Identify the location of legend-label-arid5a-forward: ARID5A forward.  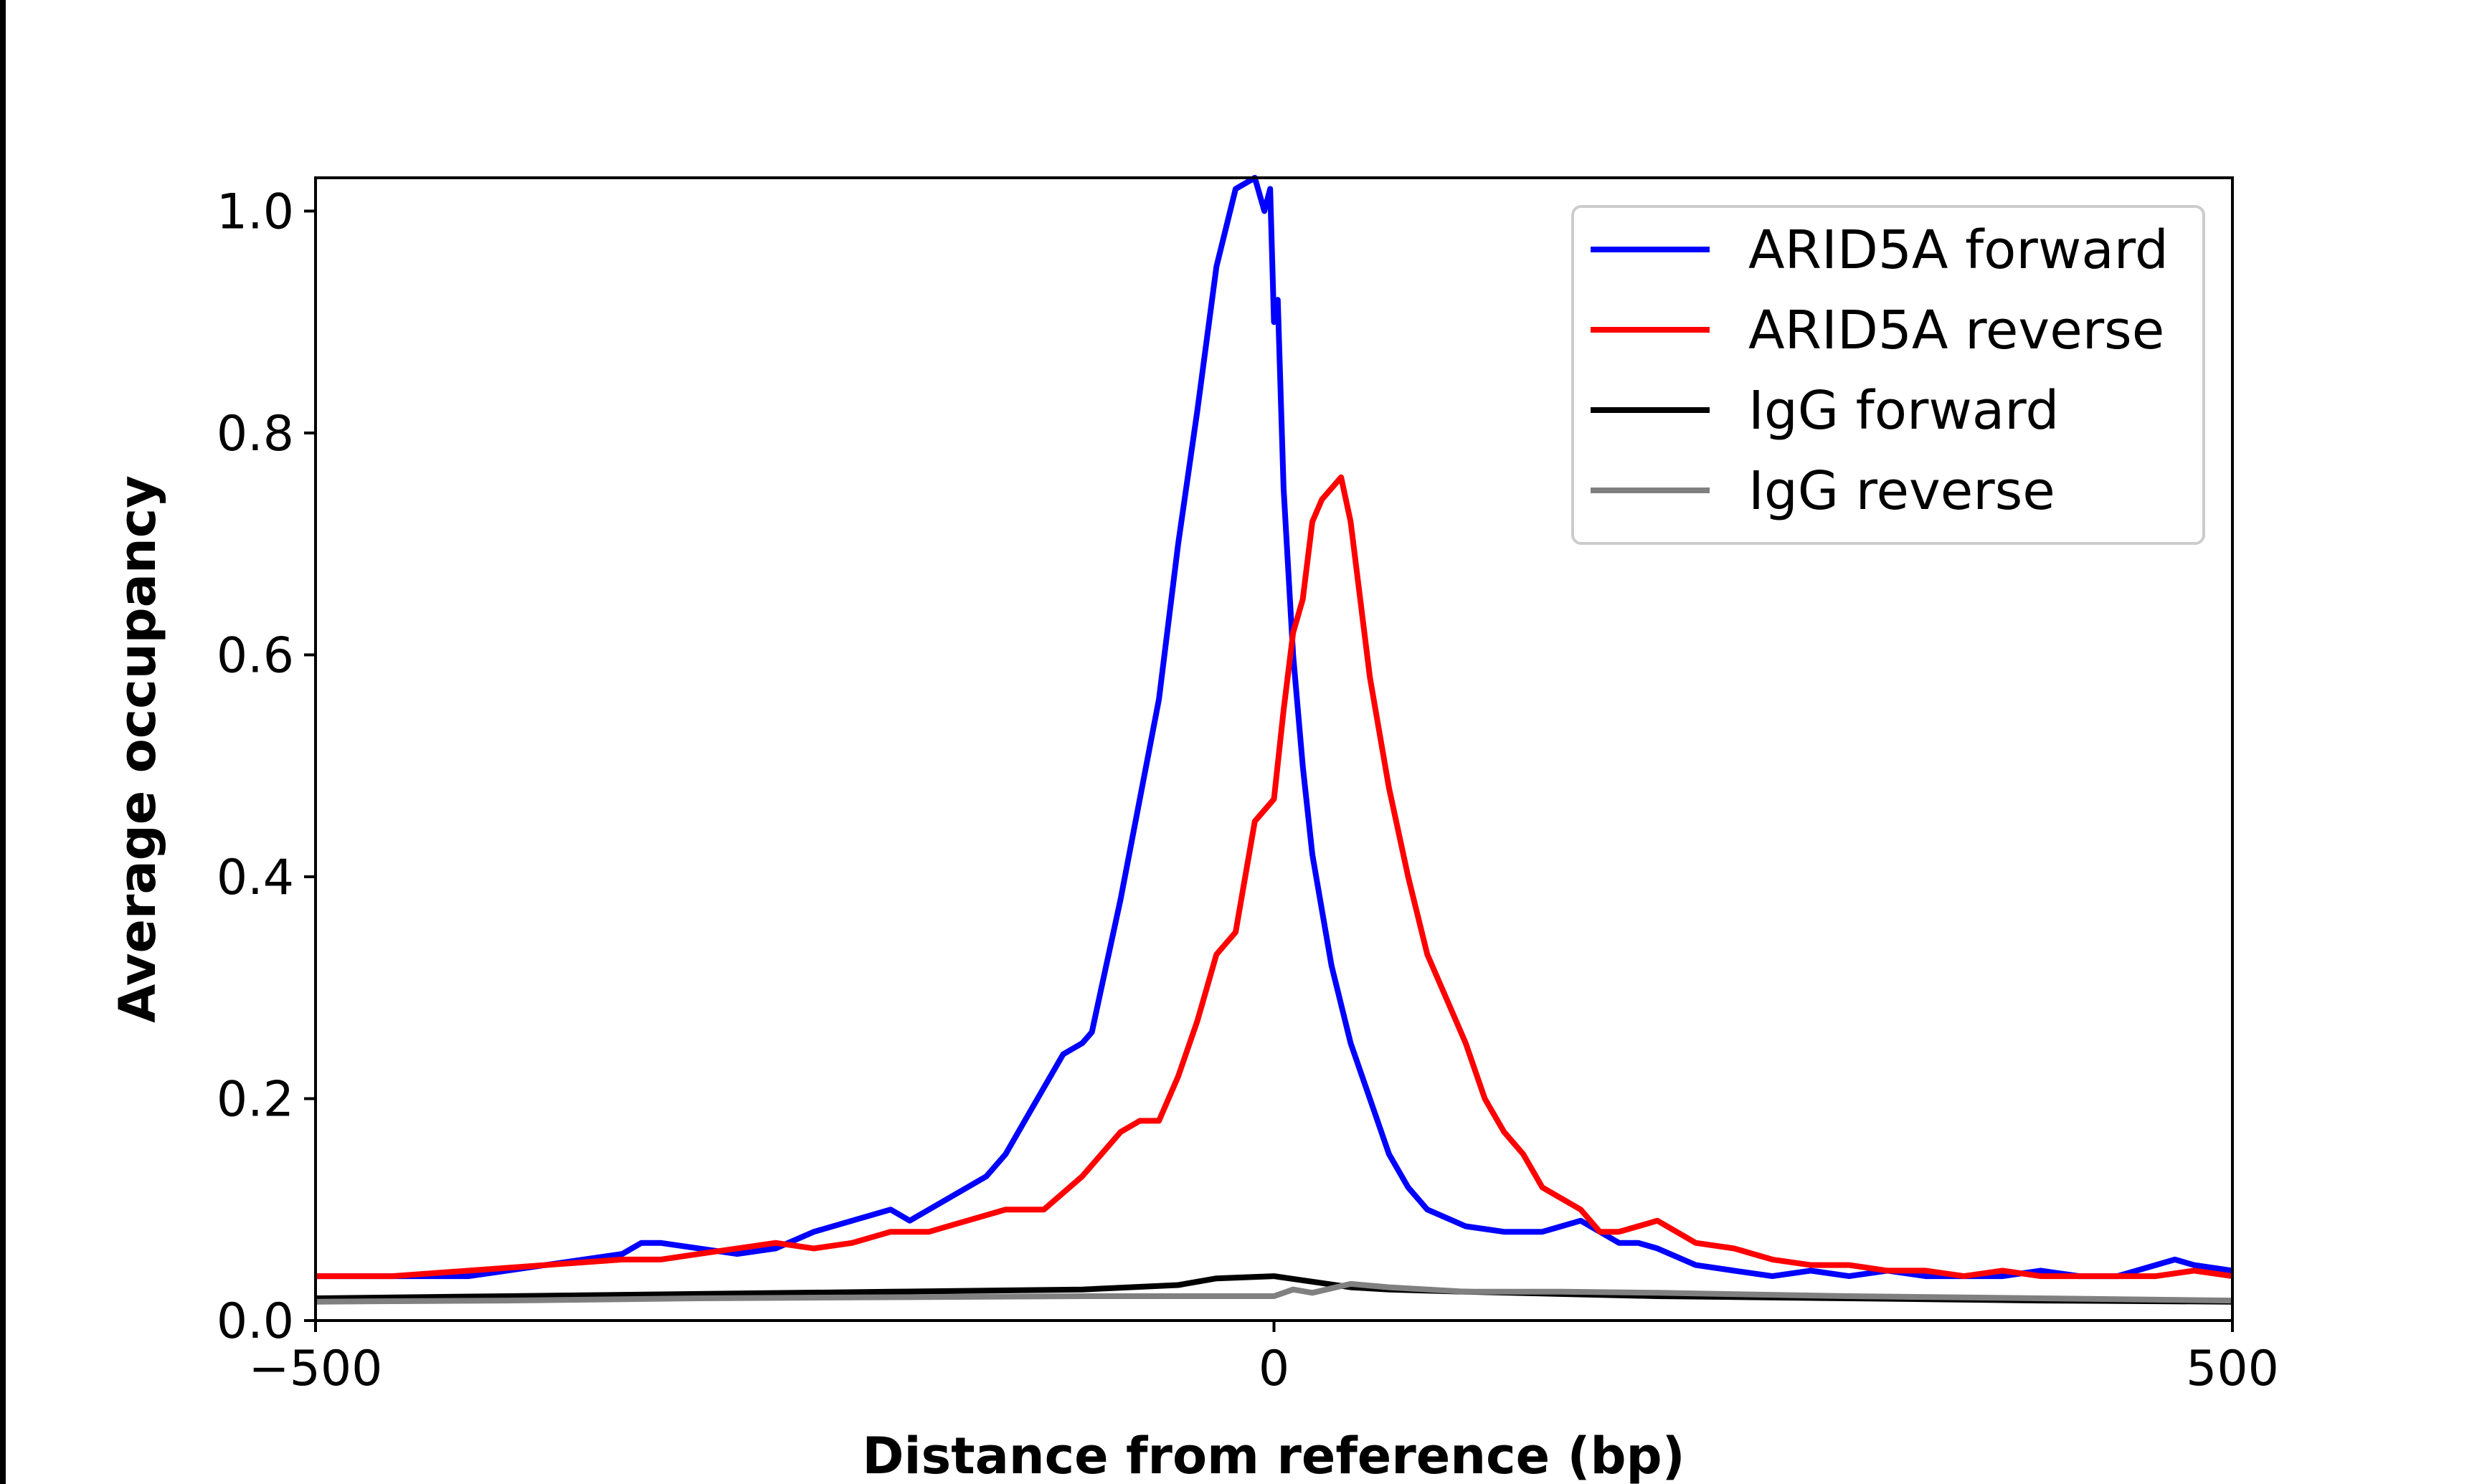
(1959, 250).